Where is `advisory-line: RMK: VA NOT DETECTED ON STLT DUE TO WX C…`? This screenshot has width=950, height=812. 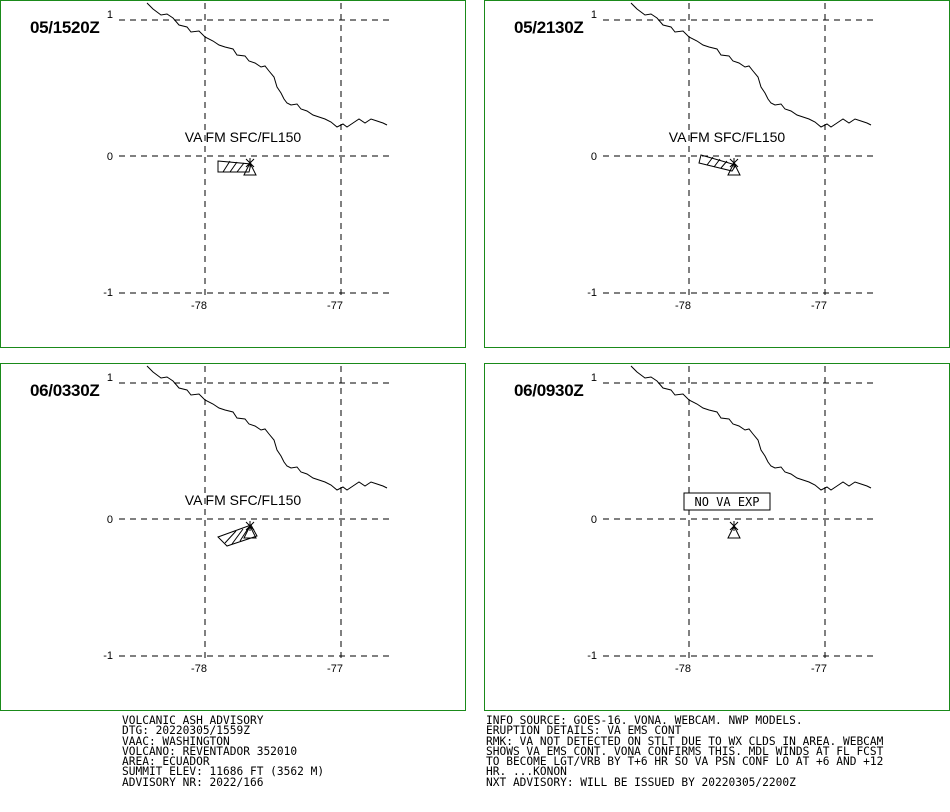
advisory-line: RMK: VA NOT DETECTED ON STLT DUE TO WX C… is located at coordinates (685, 741).